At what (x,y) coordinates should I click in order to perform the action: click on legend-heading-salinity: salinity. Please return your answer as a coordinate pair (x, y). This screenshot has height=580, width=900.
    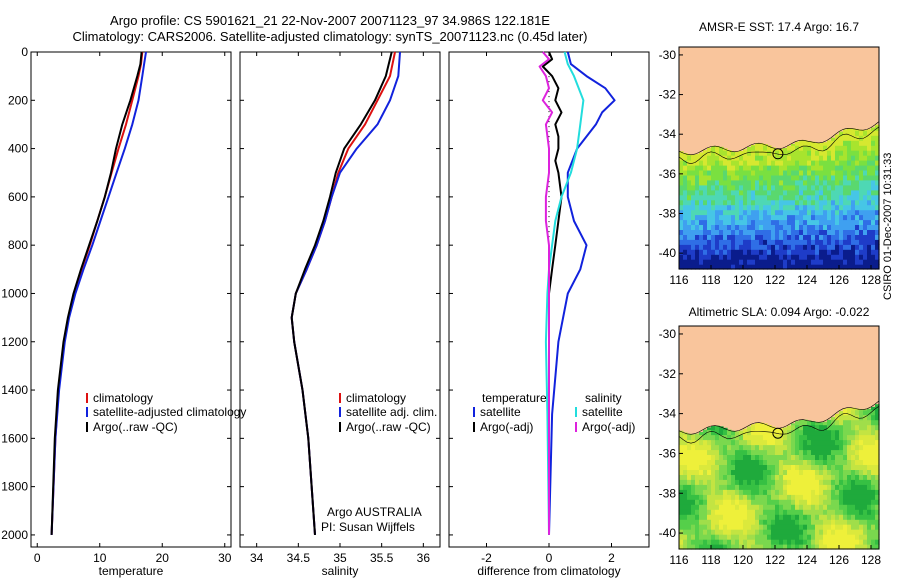
    Looking at the image, I should click on (603, 398).